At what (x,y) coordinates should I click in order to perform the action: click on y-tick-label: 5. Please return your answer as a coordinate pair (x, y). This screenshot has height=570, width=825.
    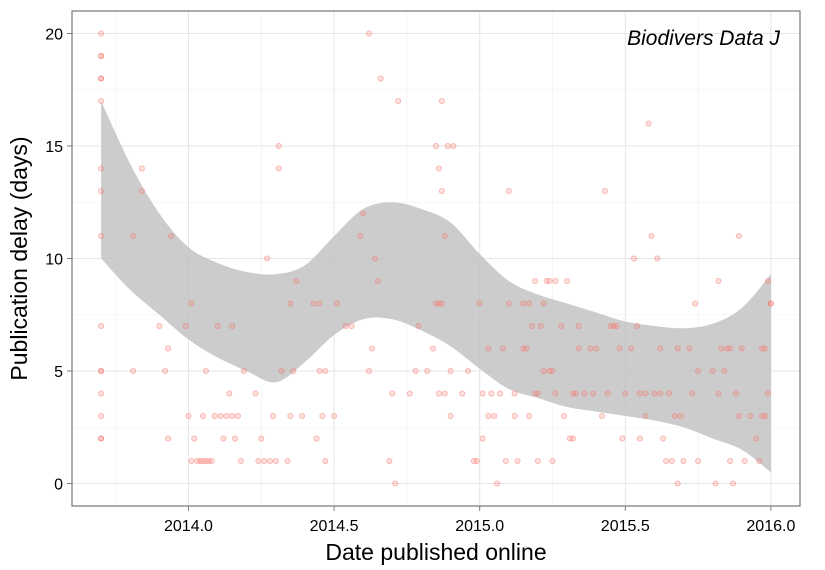
    Looking at the image, I should click on (58, 372).